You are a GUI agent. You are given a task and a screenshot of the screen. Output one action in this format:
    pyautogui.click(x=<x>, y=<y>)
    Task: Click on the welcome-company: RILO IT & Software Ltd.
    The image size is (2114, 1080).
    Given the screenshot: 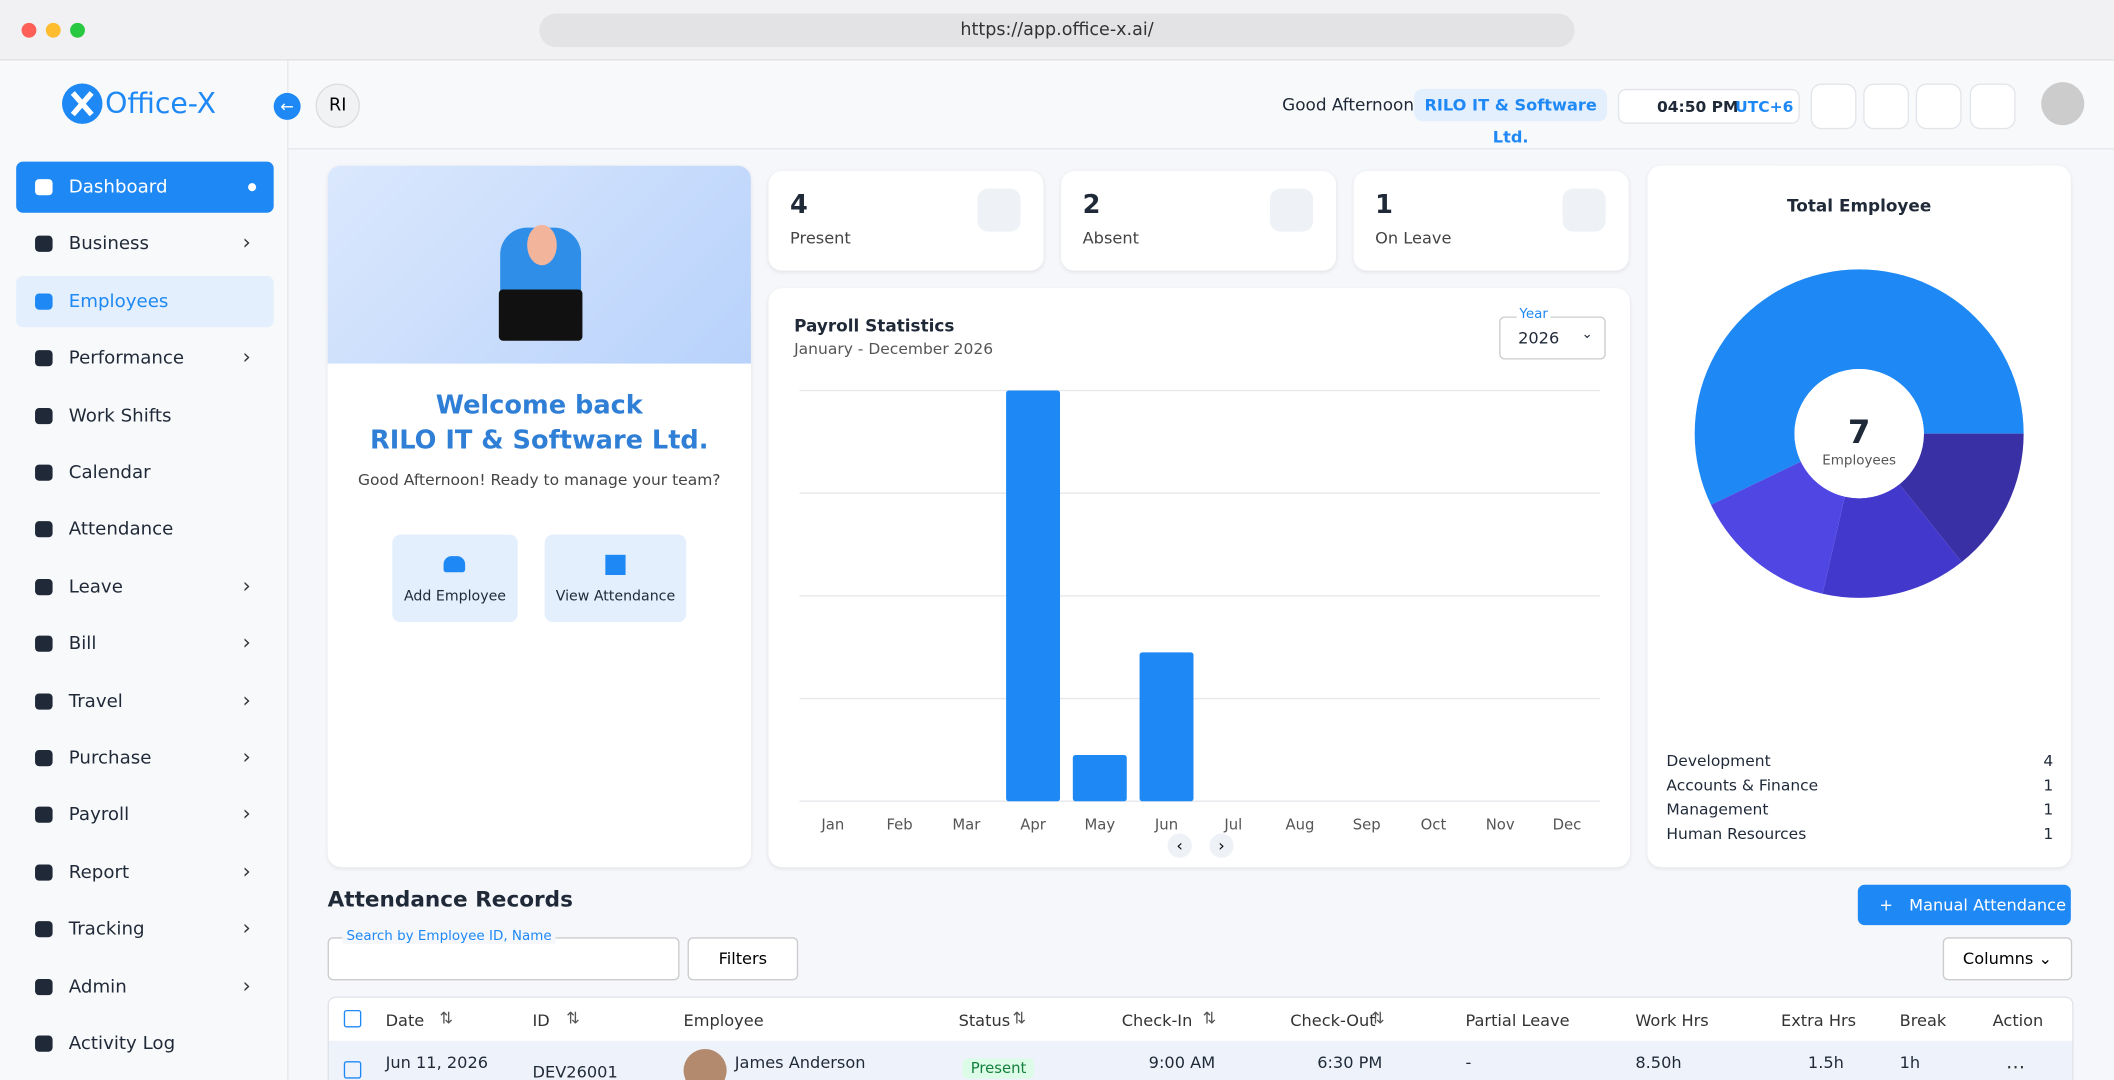 What is the action you would take?
    pyautogui.click(x=539, y=440)
    